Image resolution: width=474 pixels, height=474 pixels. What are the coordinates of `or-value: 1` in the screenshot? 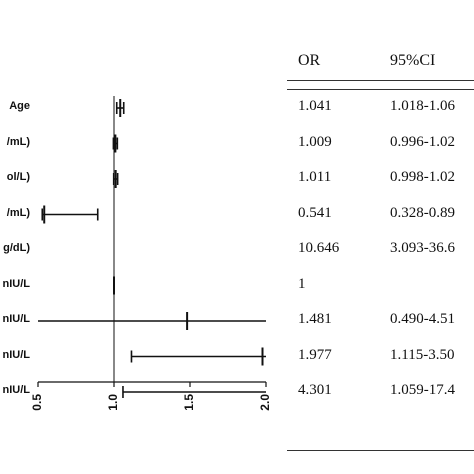 It's located at (302, 283).